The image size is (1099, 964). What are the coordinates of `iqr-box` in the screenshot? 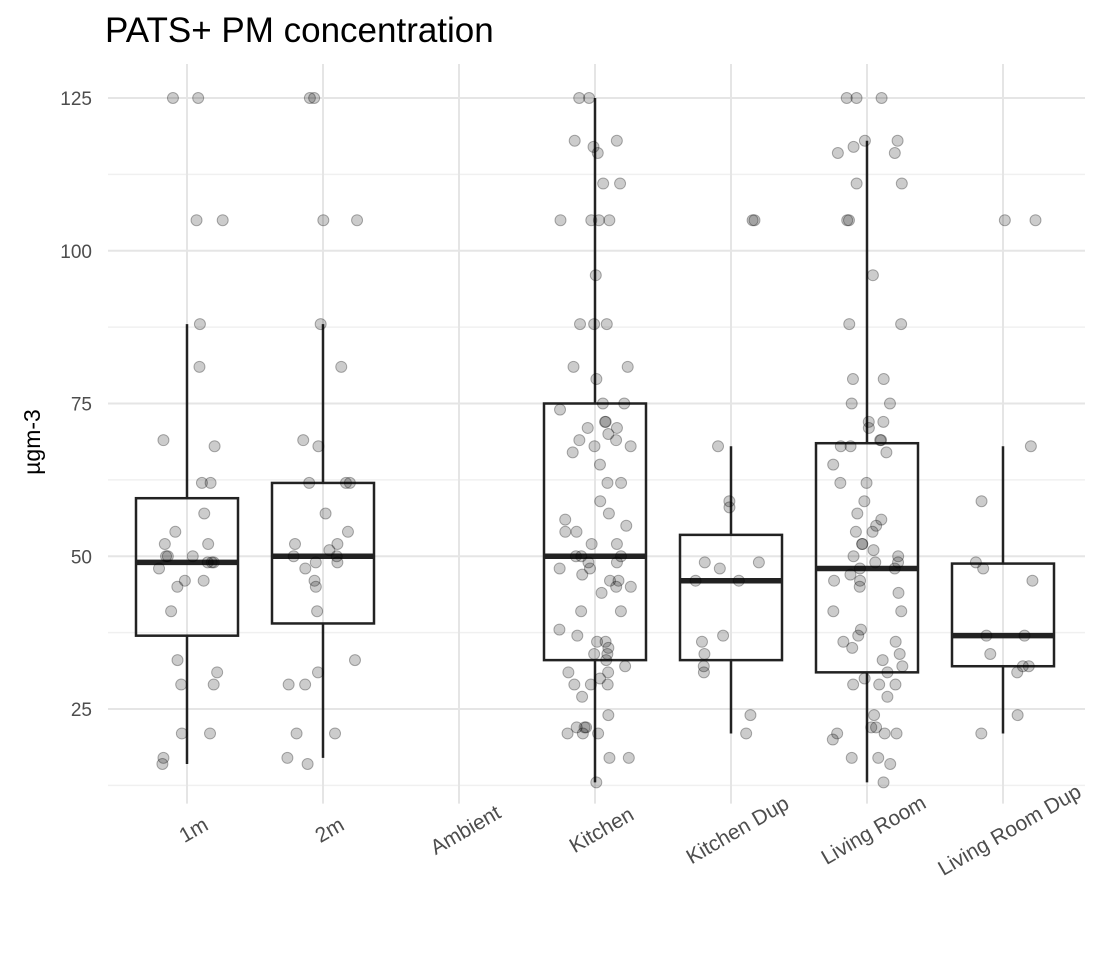 It's located at (1003, 615).